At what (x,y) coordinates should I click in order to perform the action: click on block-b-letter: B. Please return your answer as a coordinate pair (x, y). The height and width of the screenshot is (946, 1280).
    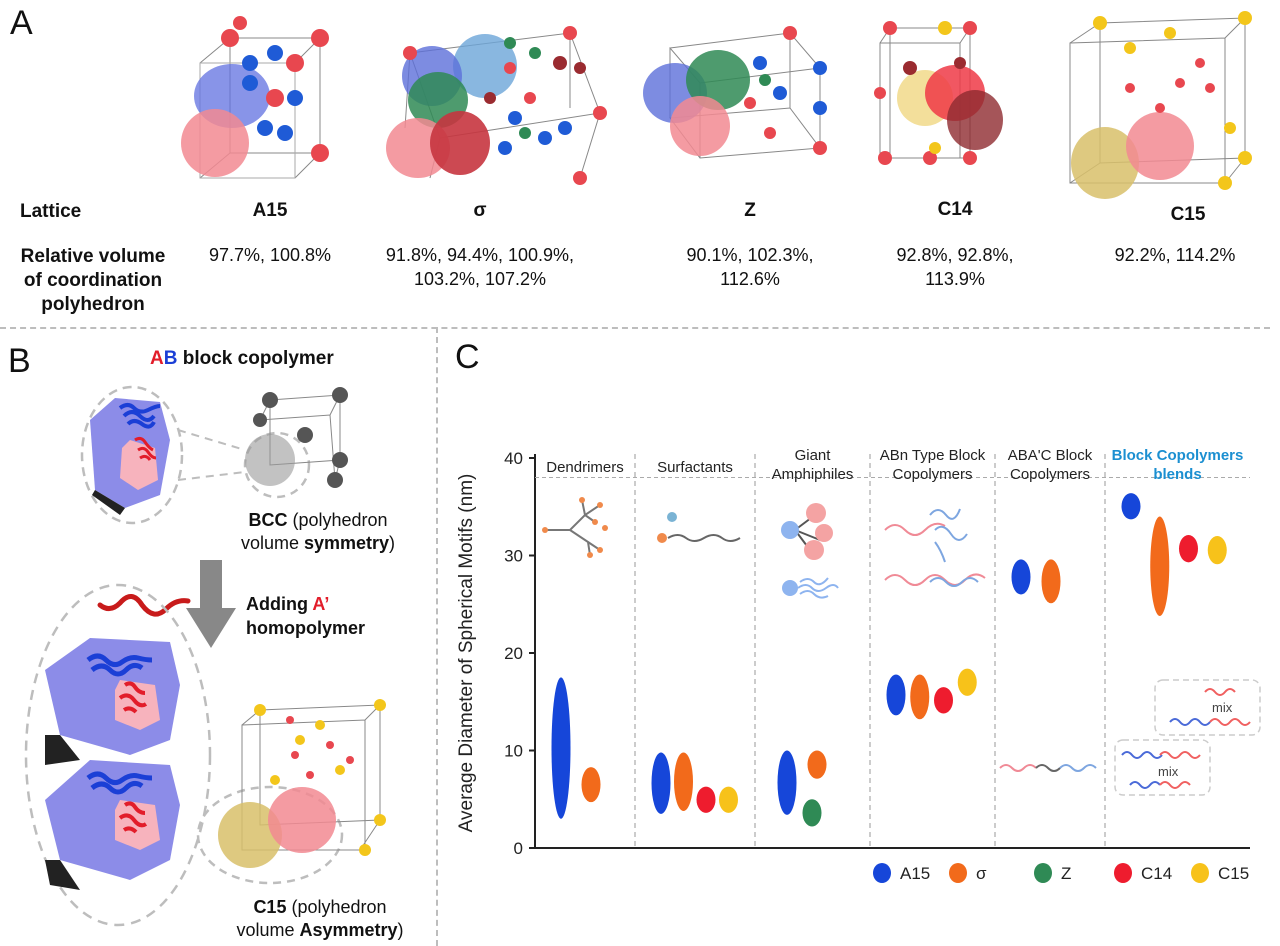
    Looking at the image, I should click on (170, 358).